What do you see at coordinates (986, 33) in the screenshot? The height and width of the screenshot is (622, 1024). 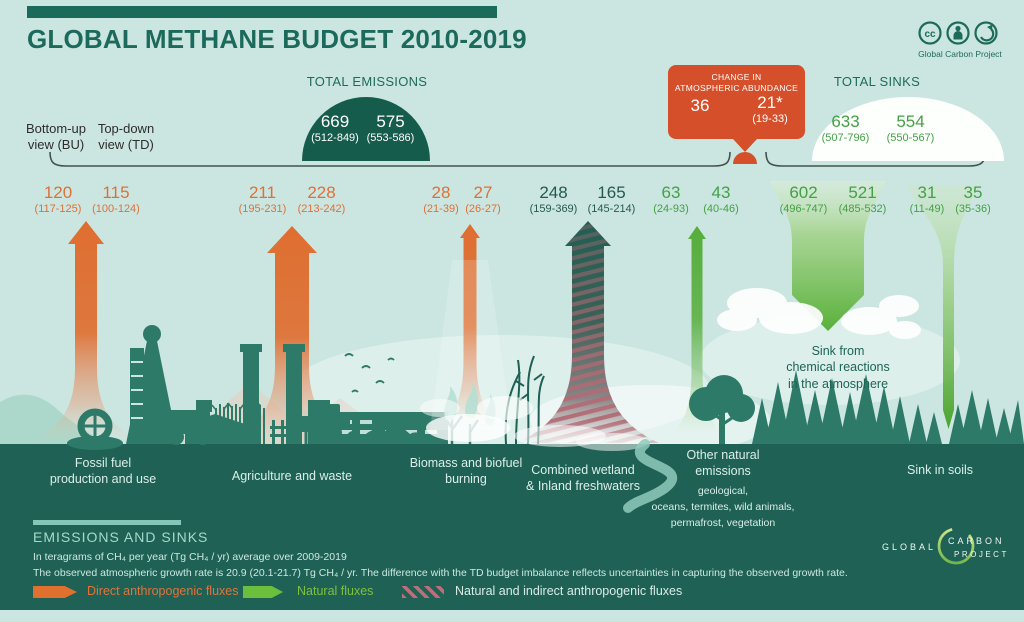 I see `cc-sa-icon` at bounding box center [986, 33].